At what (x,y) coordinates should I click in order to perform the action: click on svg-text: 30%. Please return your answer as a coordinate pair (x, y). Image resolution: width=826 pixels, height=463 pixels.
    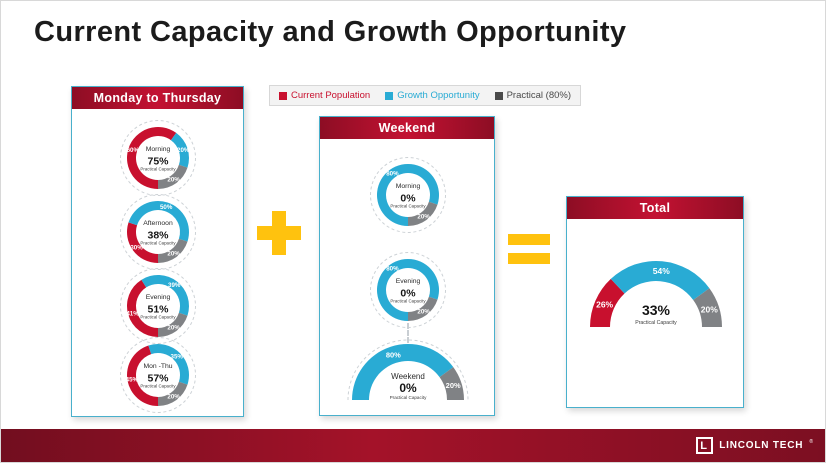
    Looking at the image, I should click on (136, 248).